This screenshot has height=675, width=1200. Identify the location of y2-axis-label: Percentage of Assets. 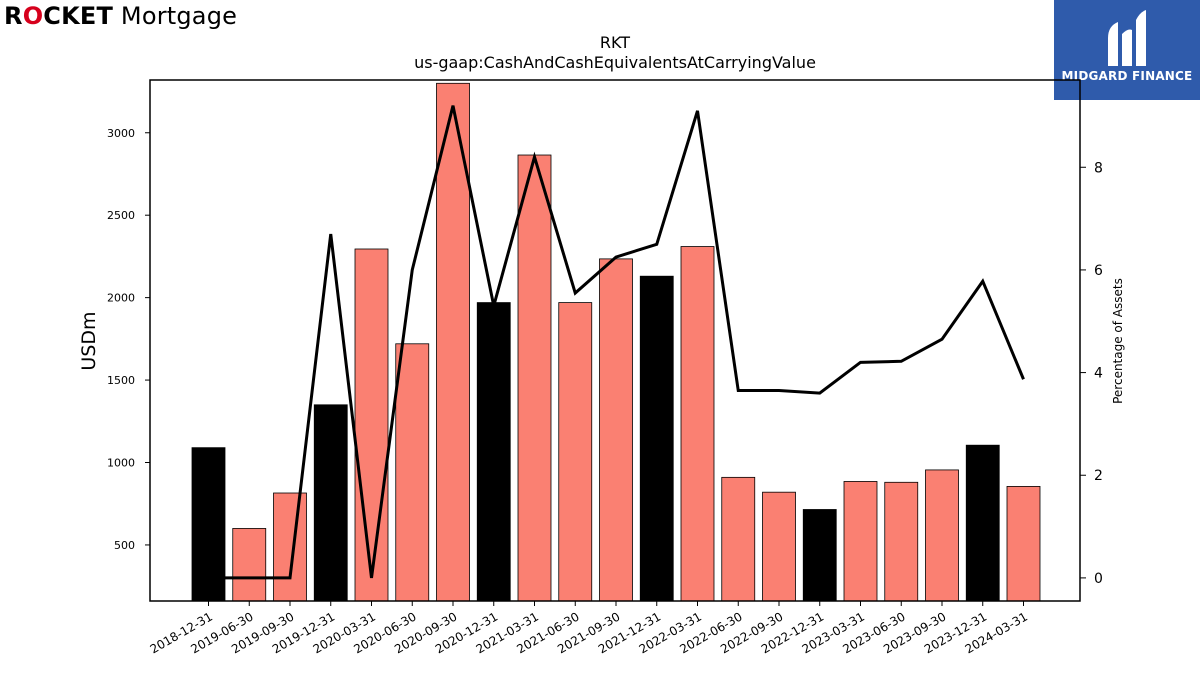
(1118, 341).